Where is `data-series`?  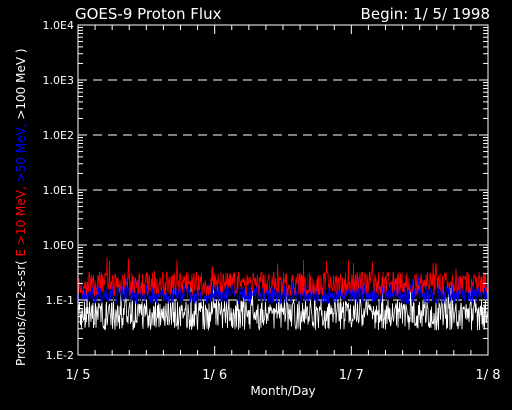 data-series is located at coordinates (283, 294).